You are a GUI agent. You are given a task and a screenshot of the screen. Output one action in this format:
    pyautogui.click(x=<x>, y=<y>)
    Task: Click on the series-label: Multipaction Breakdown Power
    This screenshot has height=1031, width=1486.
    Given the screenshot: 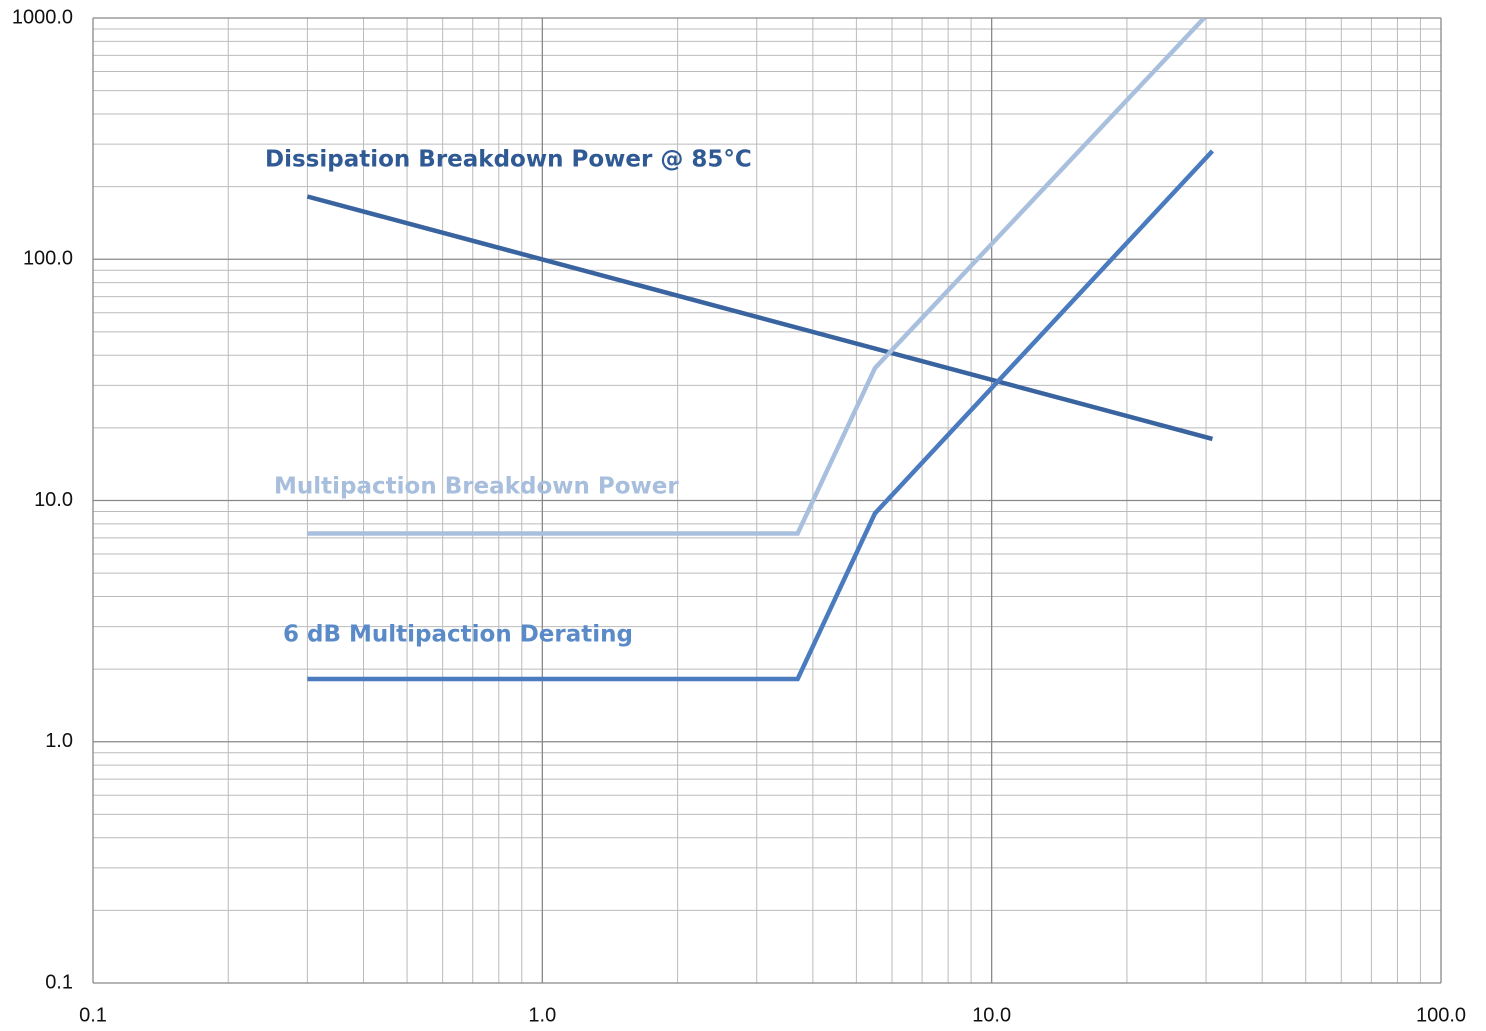 What is the action you would take?
    pyautogui.click(x=476, y=487)
    